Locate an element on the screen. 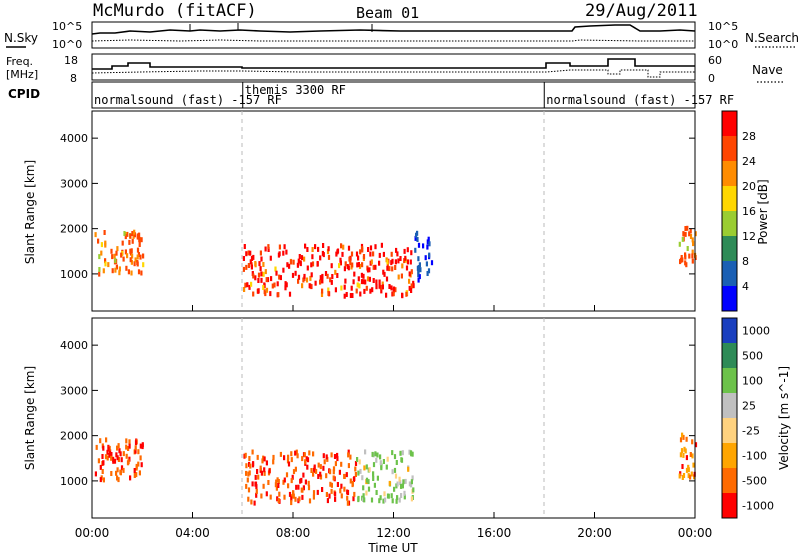 The width and height of the screenshot is (800, 554). cpid-segment-label: normalsound (fast) -157 RF is located at coordinates (188, 100).